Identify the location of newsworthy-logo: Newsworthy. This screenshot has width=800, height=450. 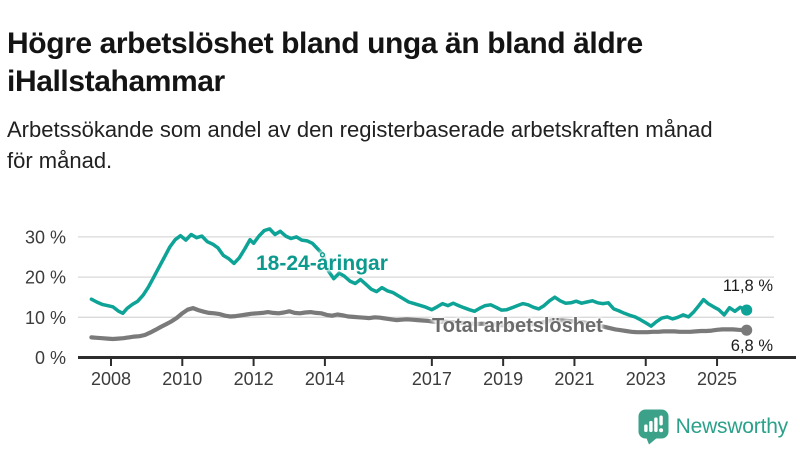
(713, 427).